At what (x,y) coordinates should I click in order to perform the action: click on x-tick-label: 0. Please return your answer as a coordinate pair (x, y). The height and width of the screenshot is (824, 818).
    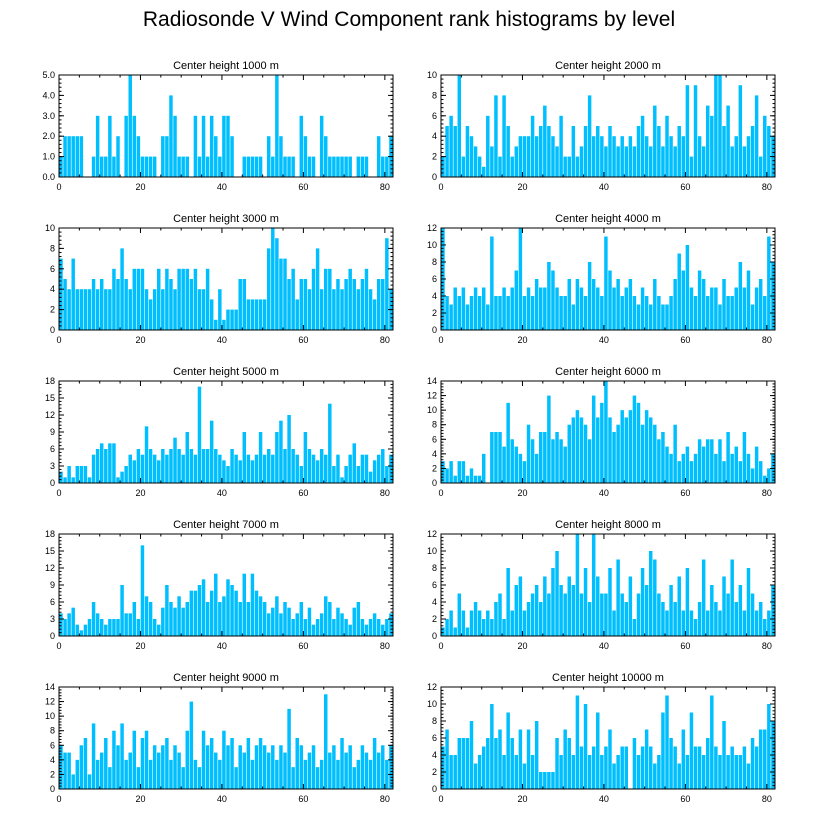
    Looking at the image, I should click on (440, 187).